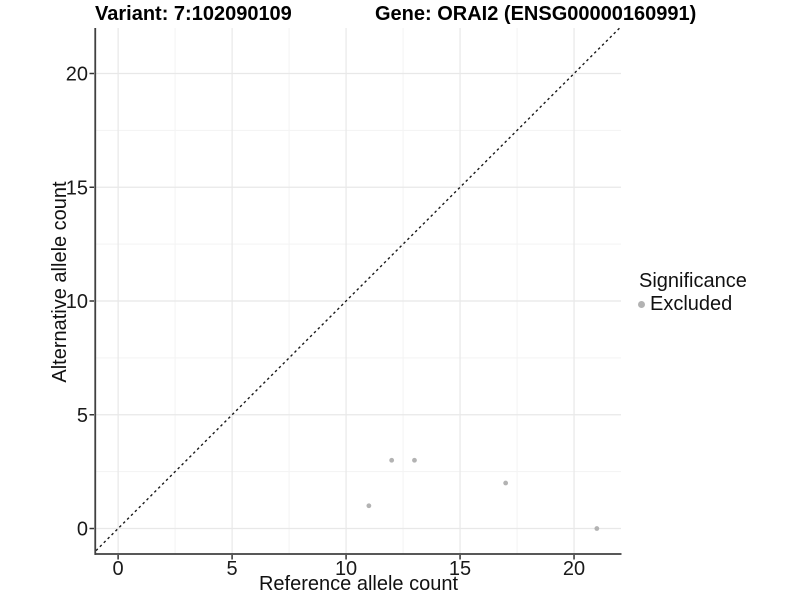  Describe the element at coordinates (118, 569) in the screenshot. I see `x-tick-label: 0` at that location.